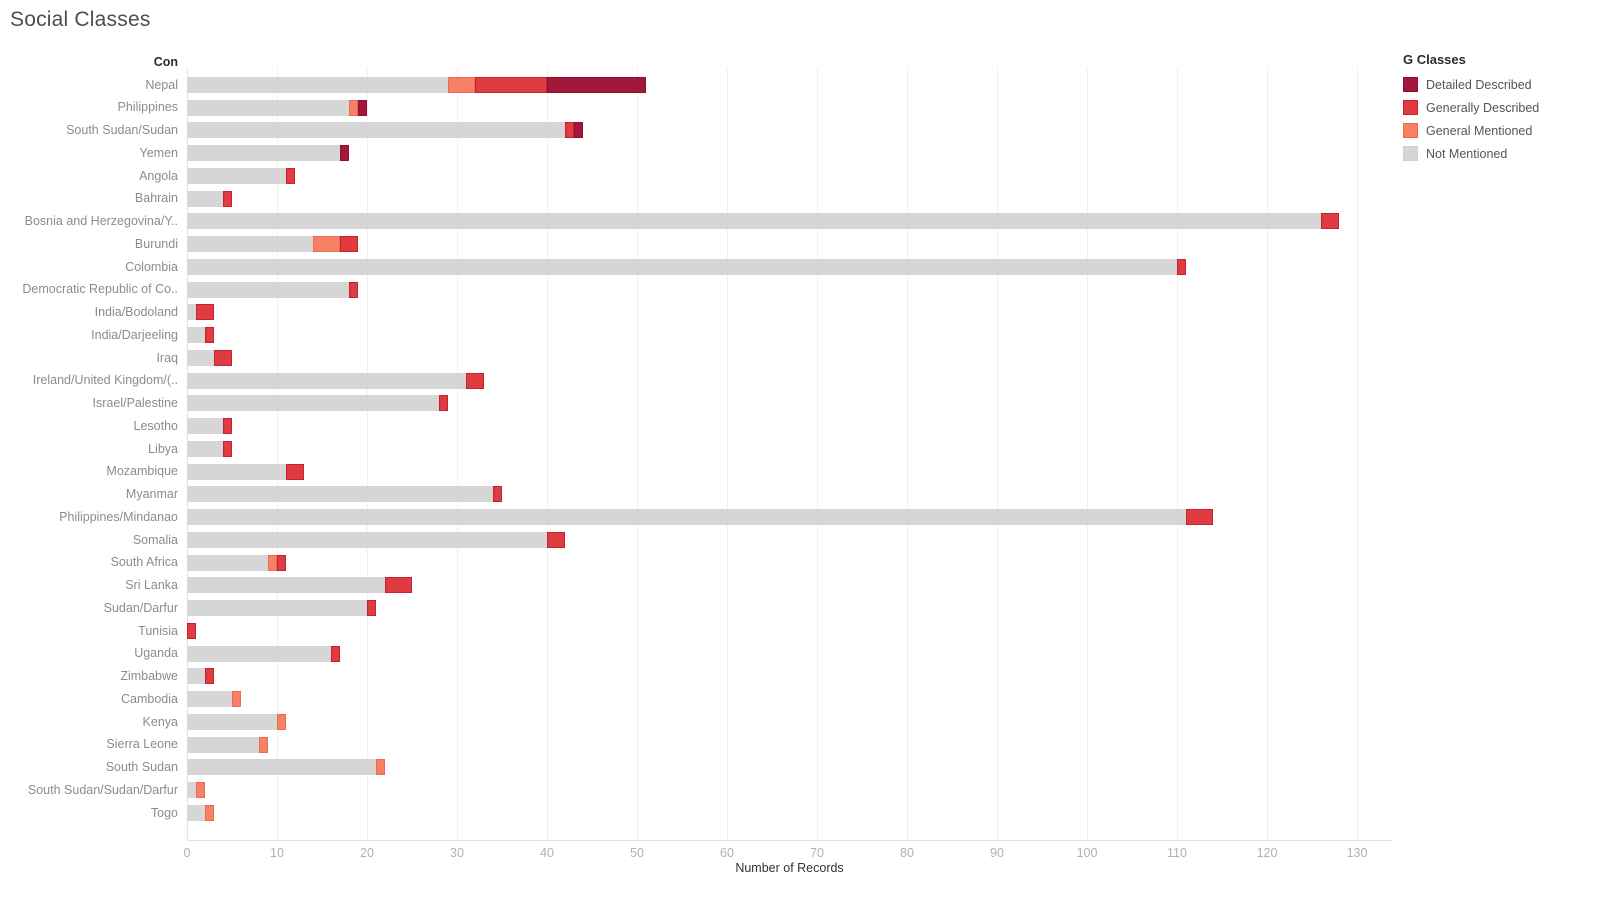 The width and height of the screenshot is (1600, 903). Describe the element at coordinates (142, 744) in the screenshot. I see `row-label: Sierra Leone` at that location.